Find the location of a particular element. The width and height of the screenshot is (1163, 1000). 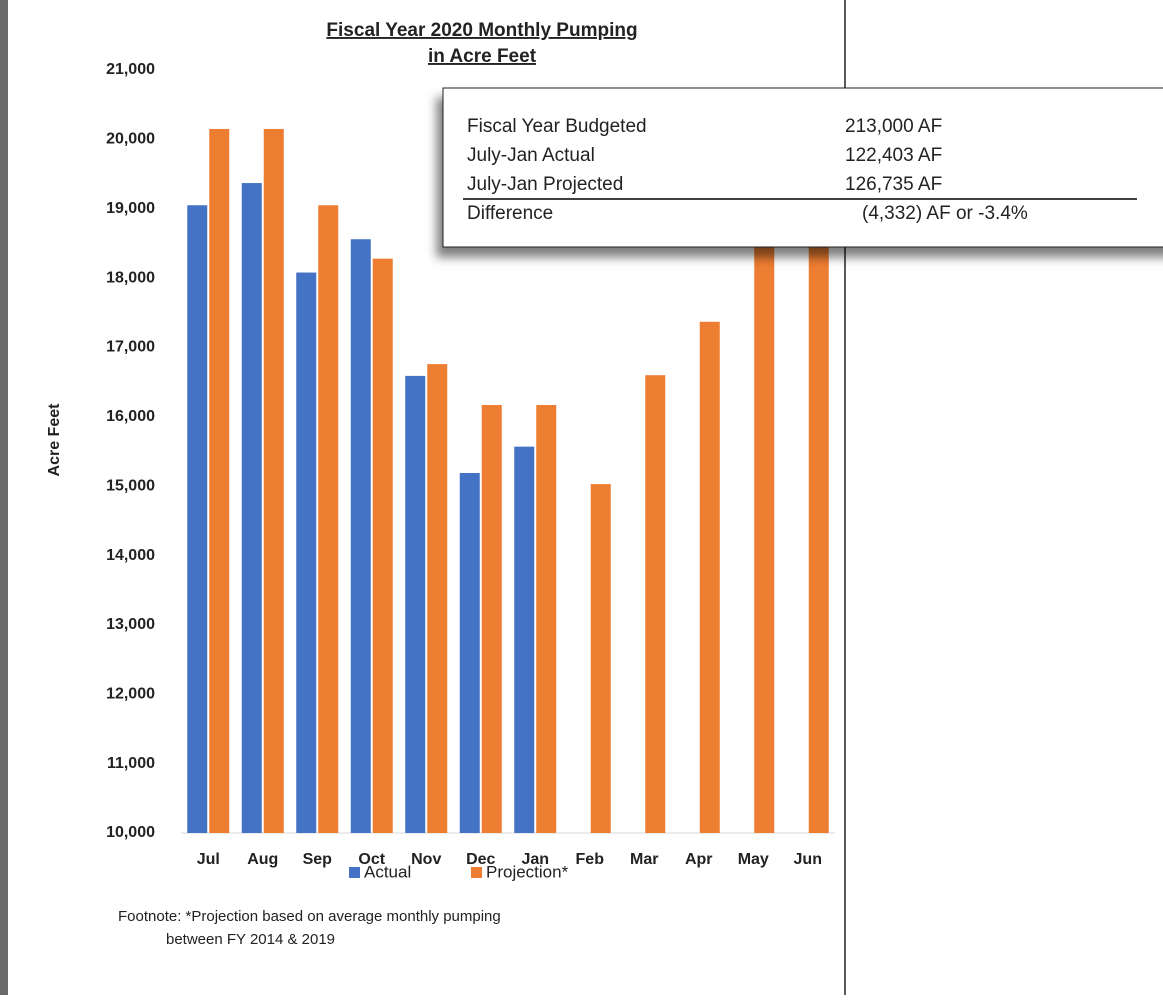

x-tick-label: Jan is located at coordinates (535, 859).